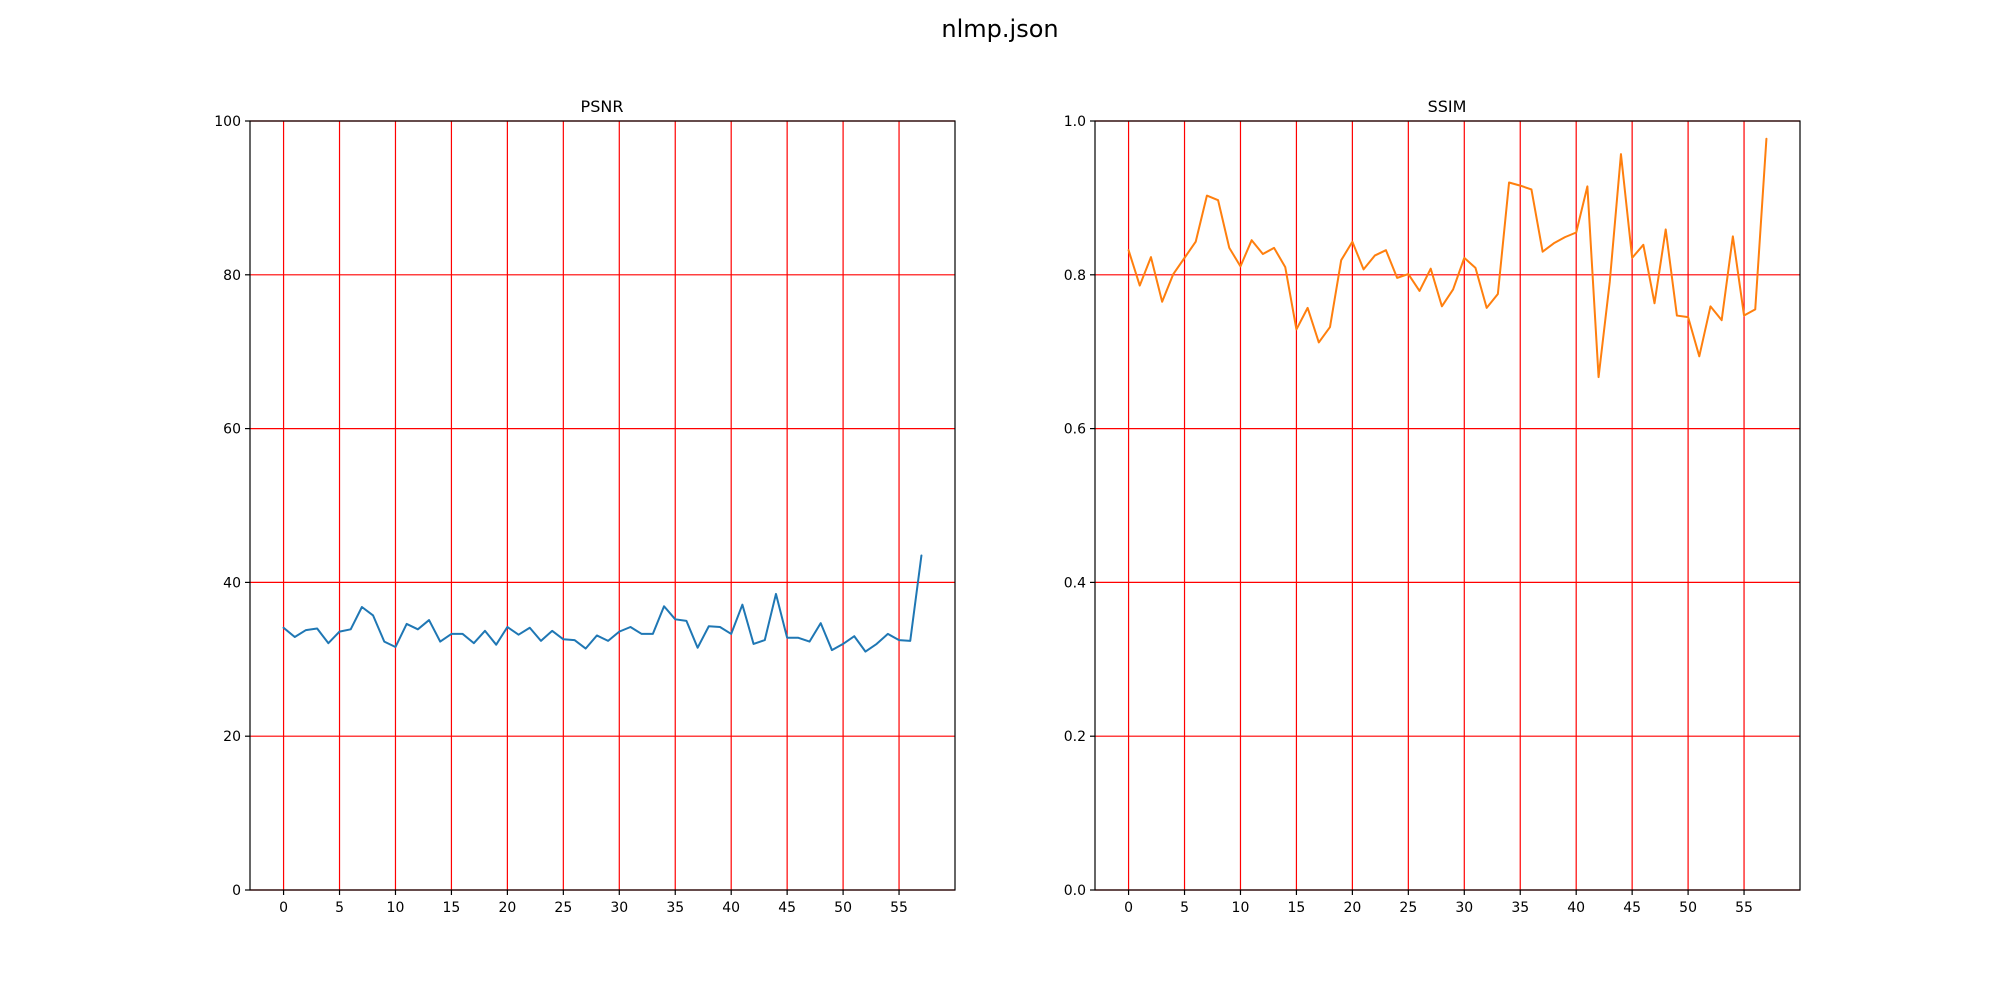 Image resolution: width=2000 pixels, height=1000 pixels. What do you see at coordinates (232, 737) in the screenshot?
I see `psnr-ytick-label-1: 20` at bounding box center [232, 737].